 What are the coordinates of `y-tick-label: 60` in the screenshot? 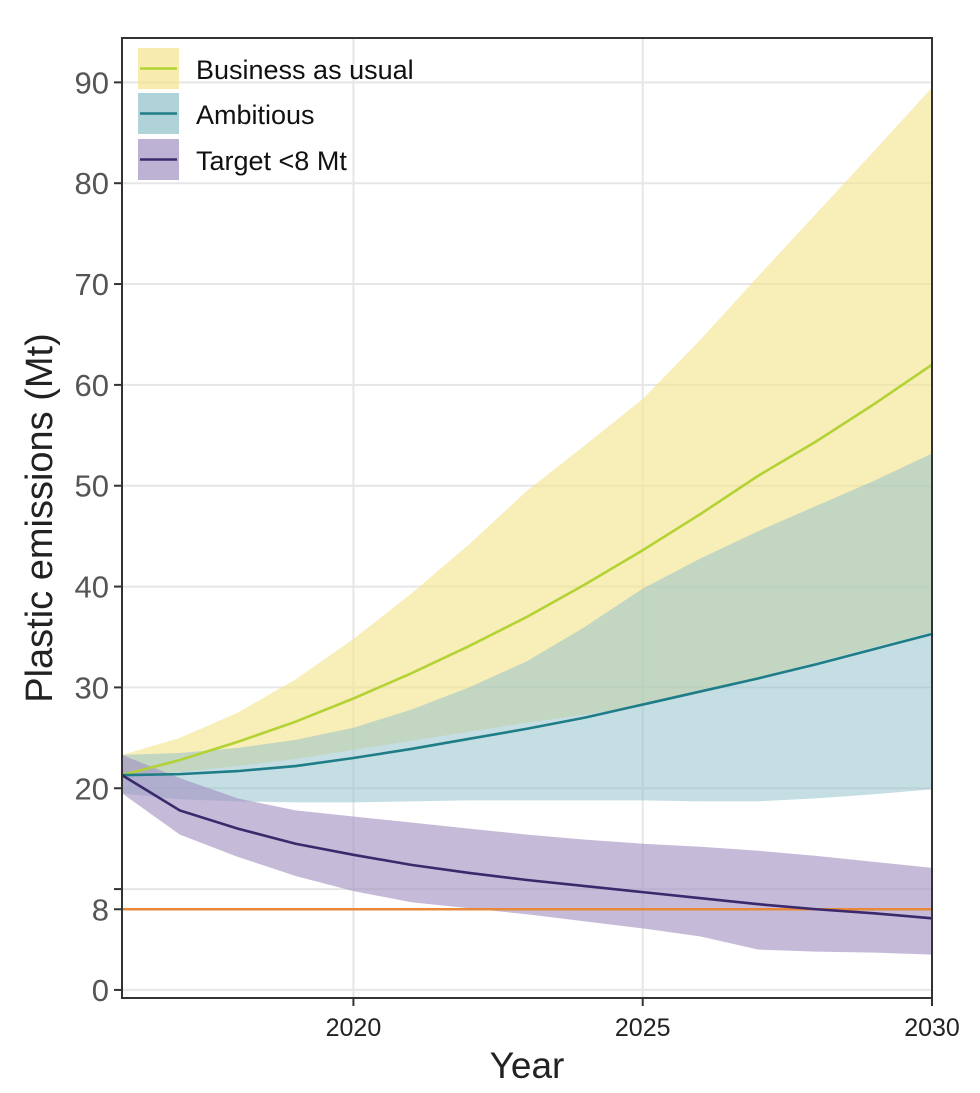 It's located at (92, 385).